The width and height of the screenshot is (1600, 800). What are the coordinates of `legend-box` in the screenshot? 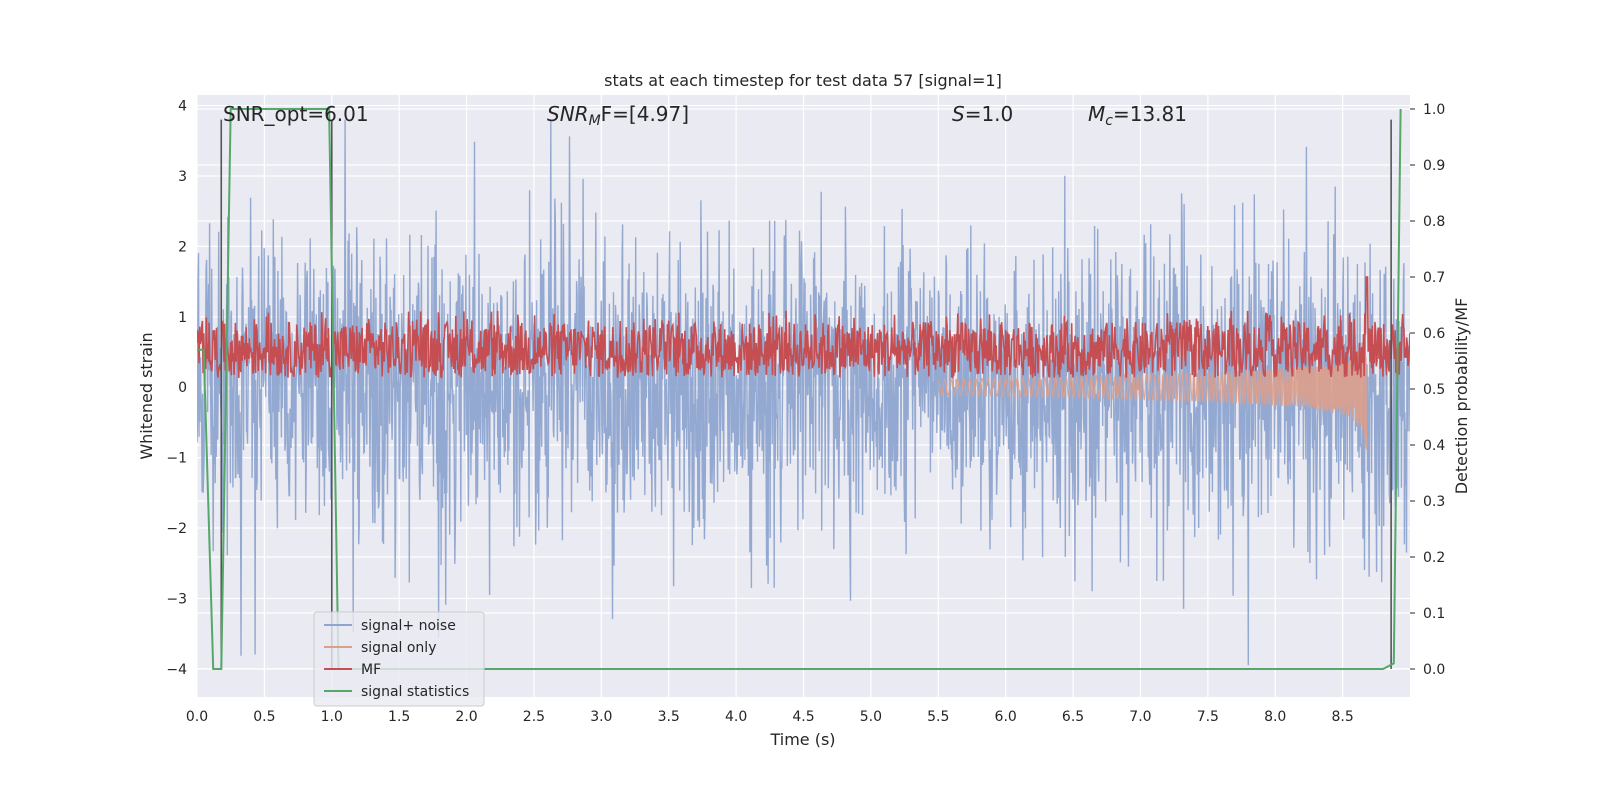 It's located at (399, 659).